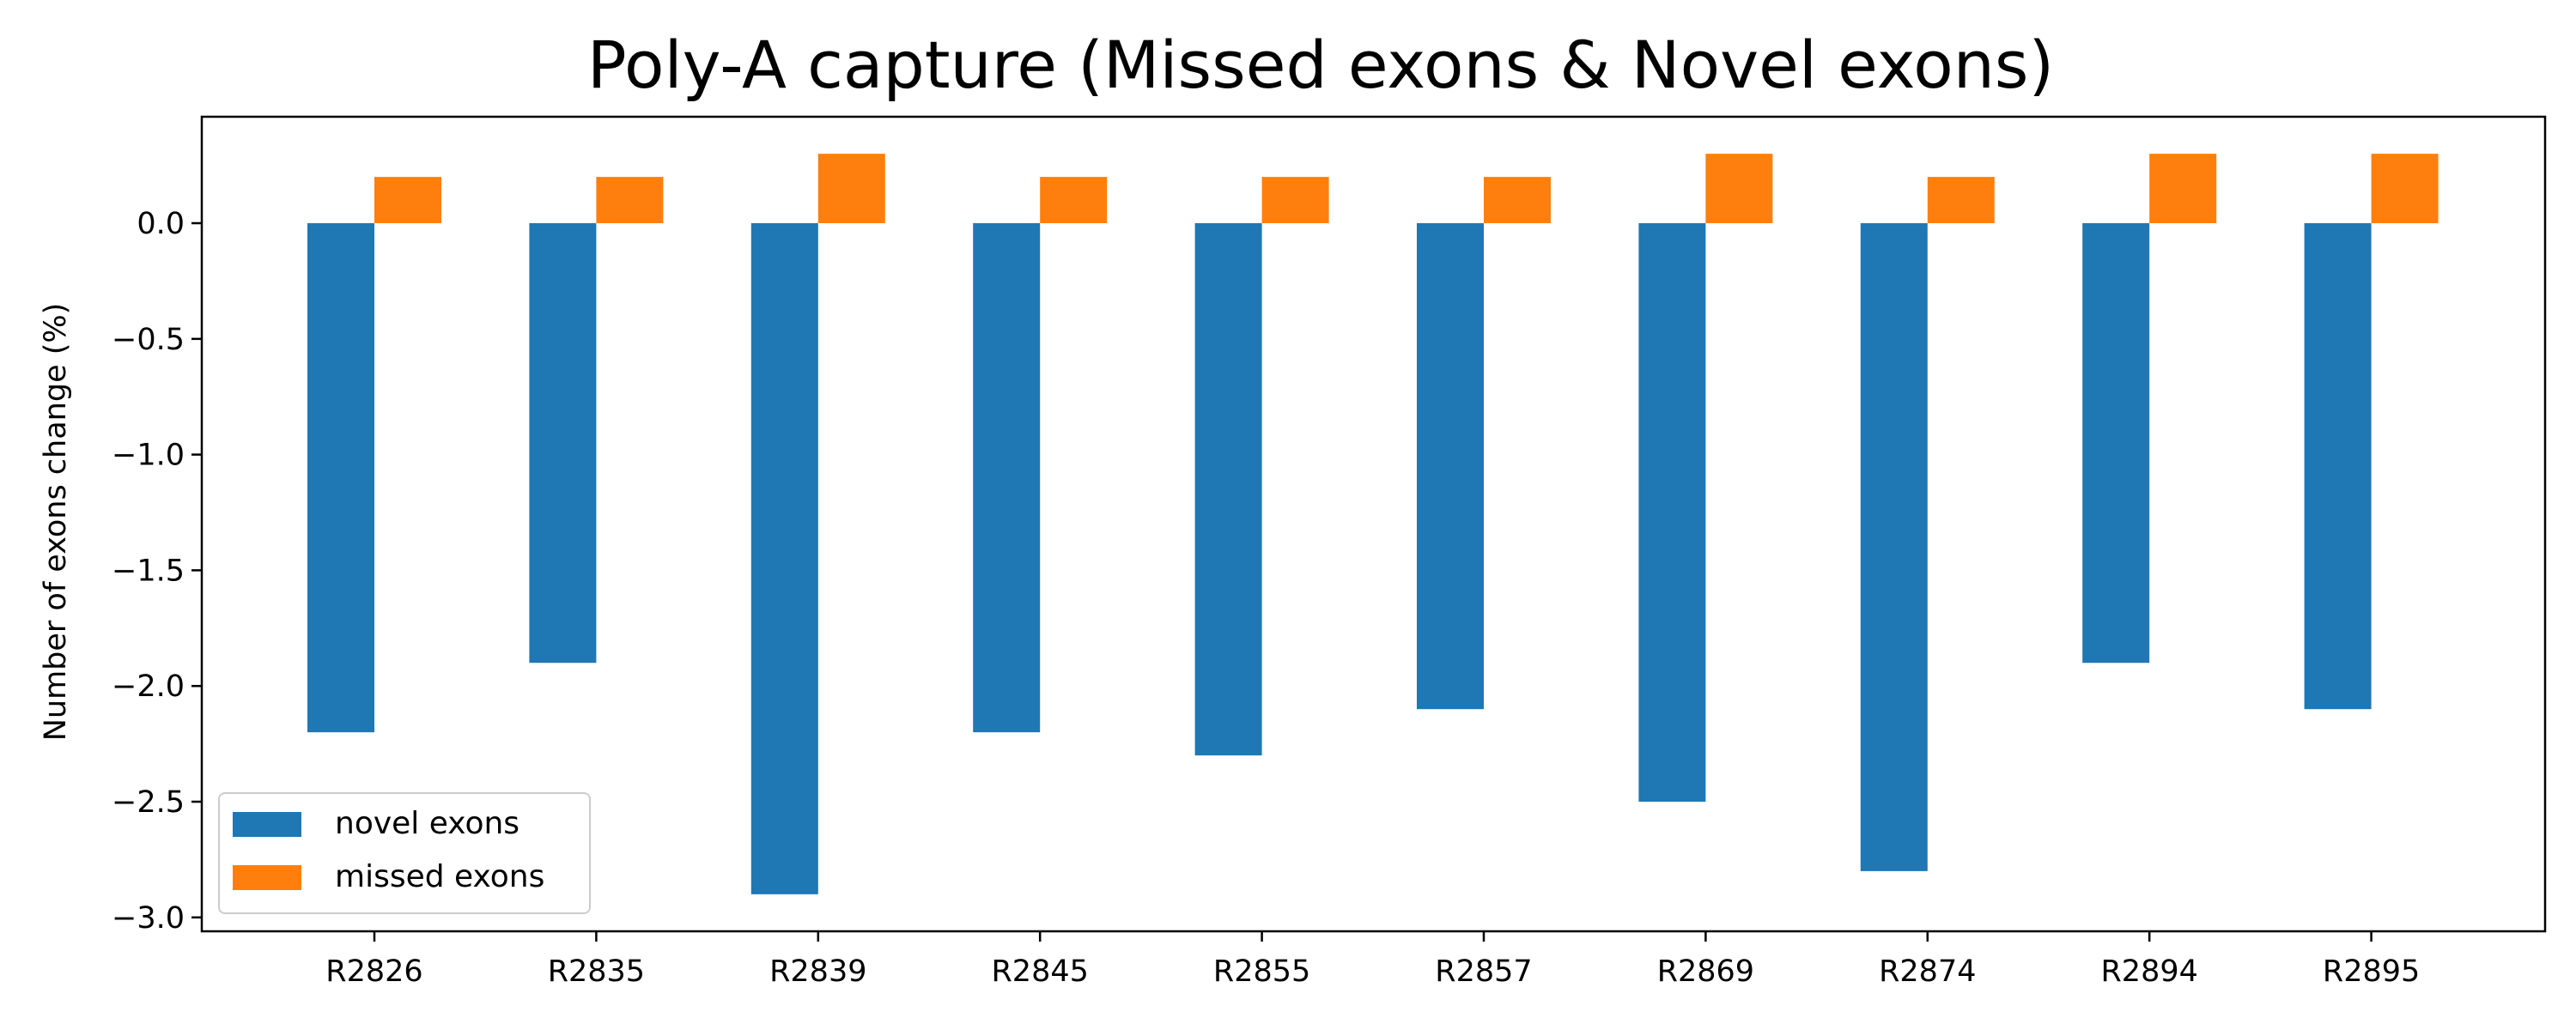  Describe the element at coordinates (148, 918) in the screenshot. I see `y-tick-label: −3.0` at that location.